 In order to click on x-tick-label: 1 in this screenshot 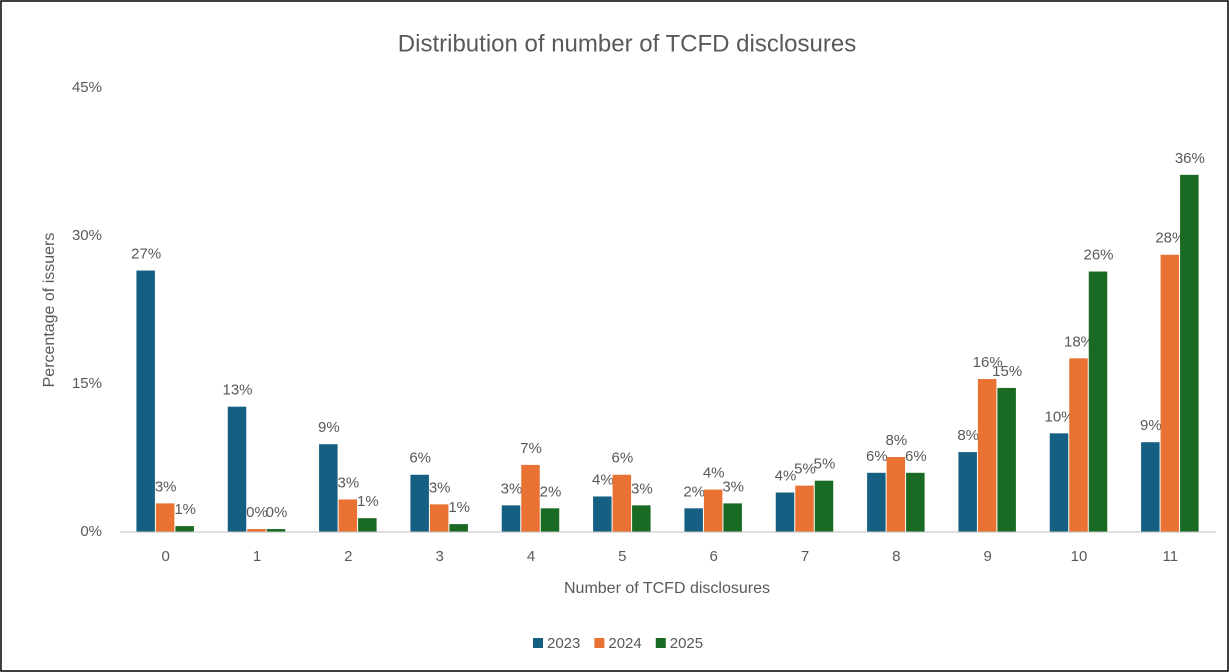, I will do `click(257, 556)`.